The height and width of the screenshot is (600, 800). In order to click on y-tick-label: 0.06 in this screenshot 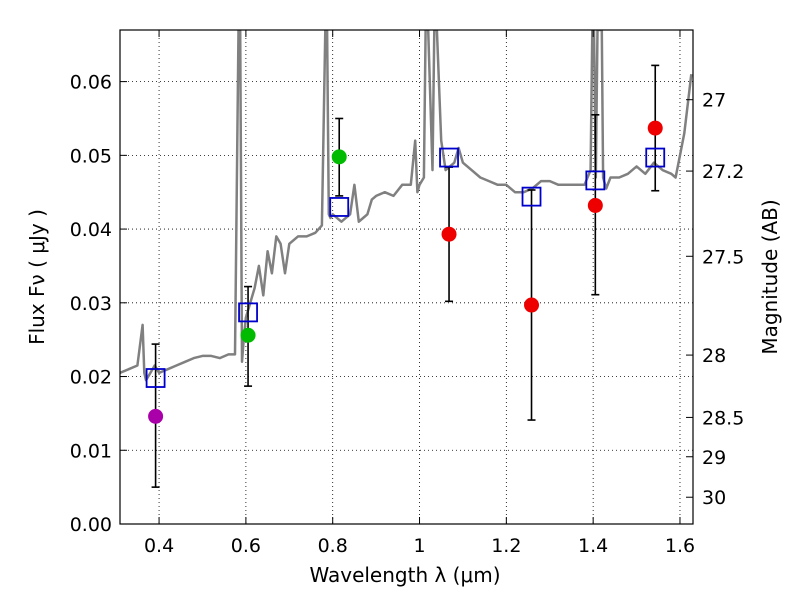, I will do `click(91, 83)`.